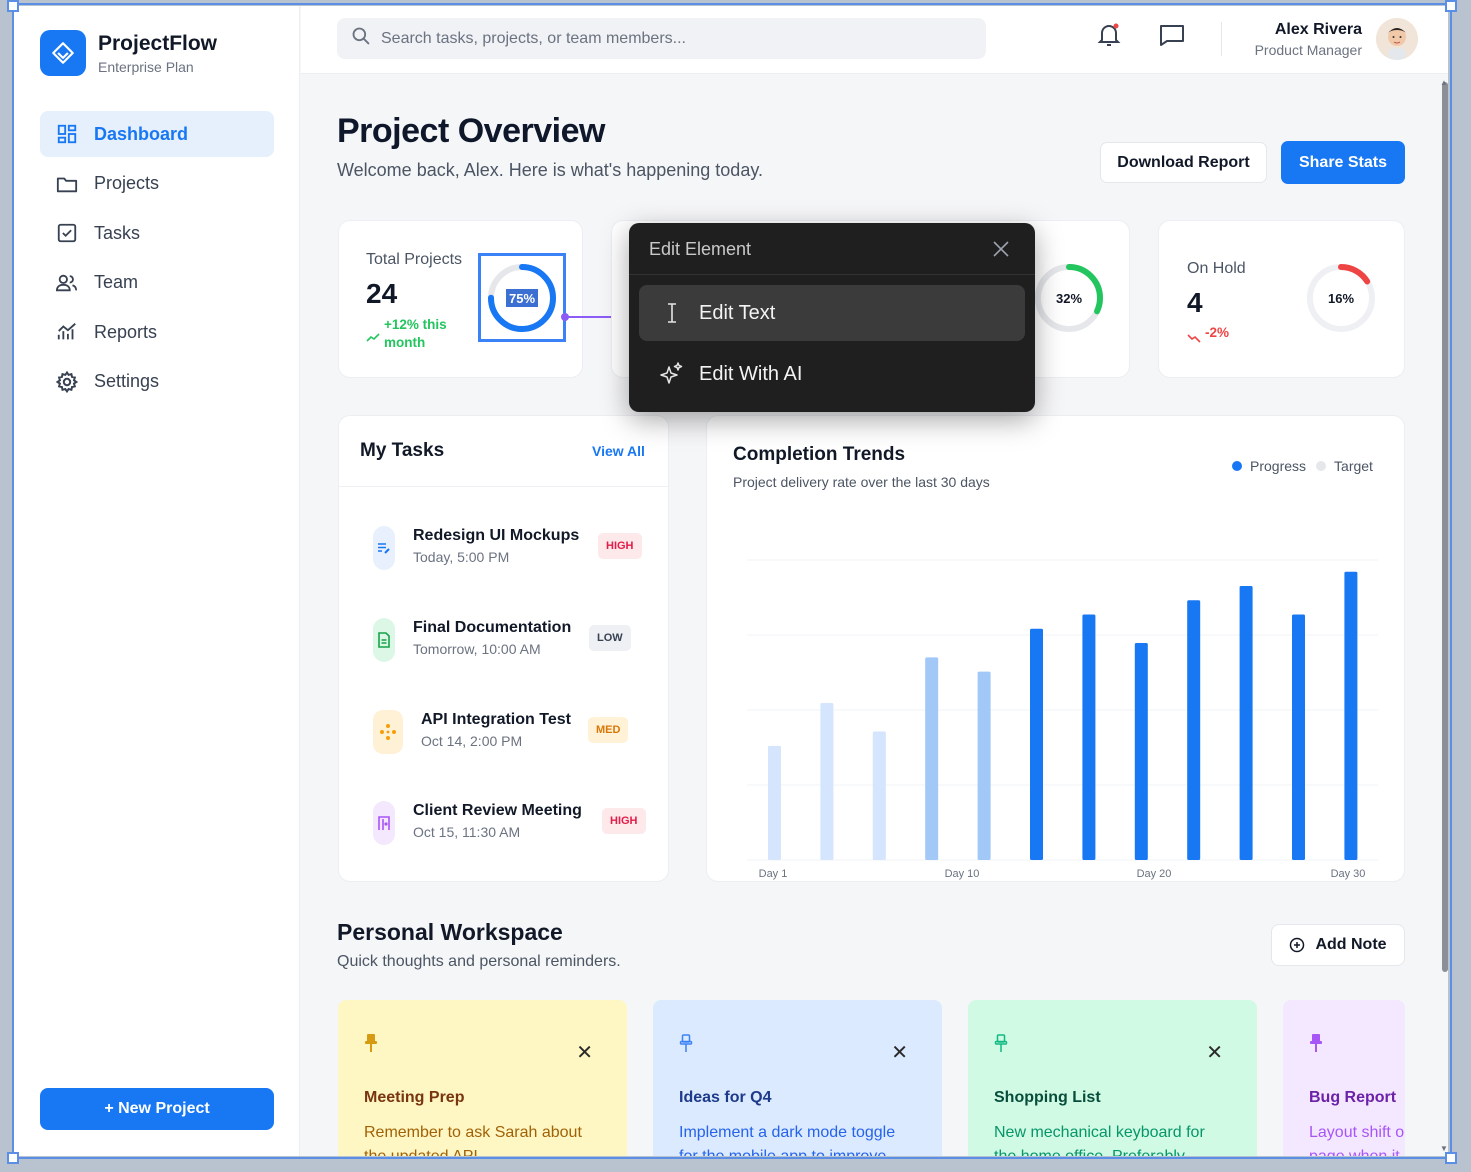  Describe the element at coordinates (496, 535) in the screenshot. I see `task-name: Redesign UI Mockups` at that location.